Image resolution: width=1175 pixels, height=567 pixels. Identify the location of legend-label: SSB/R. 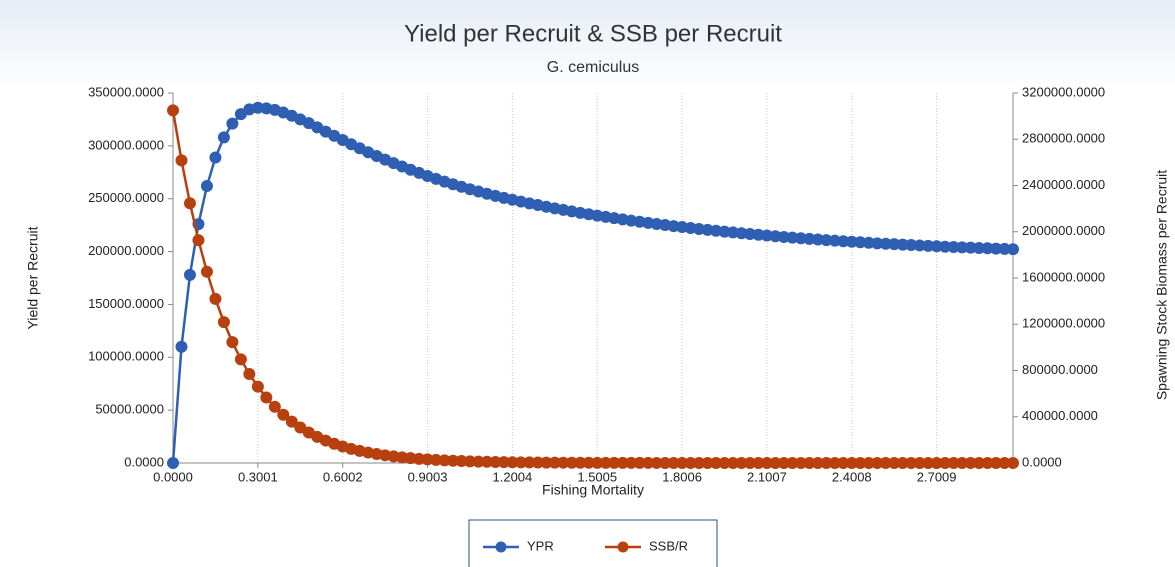
(668, 545).